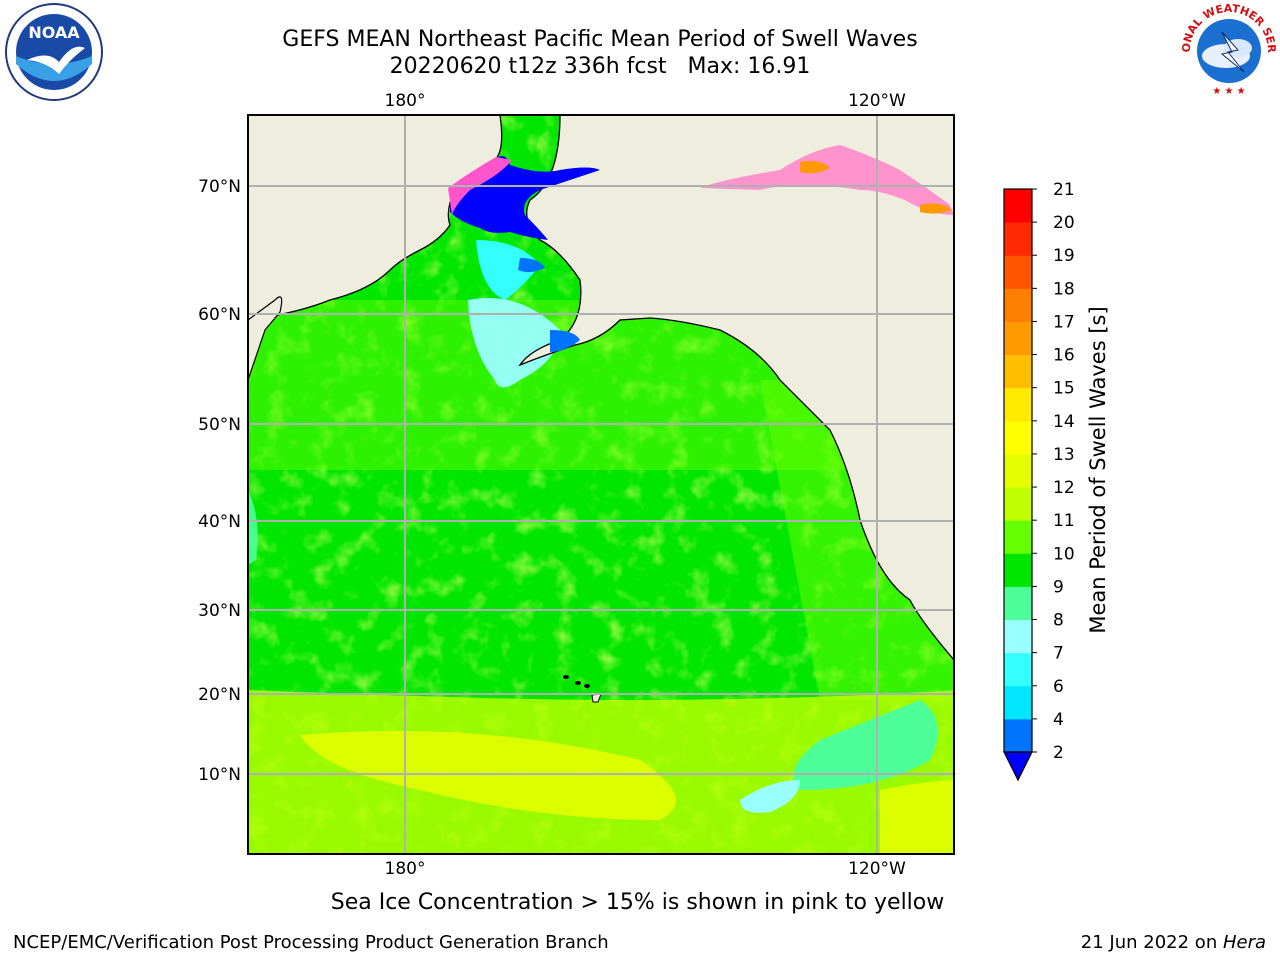 The width and height of the screenshot is (1280, 960). What do you see at coordinates (219, 611) in the screenshot?
I see `lat-label-30: 30°N` at bounding box center [219, 611].